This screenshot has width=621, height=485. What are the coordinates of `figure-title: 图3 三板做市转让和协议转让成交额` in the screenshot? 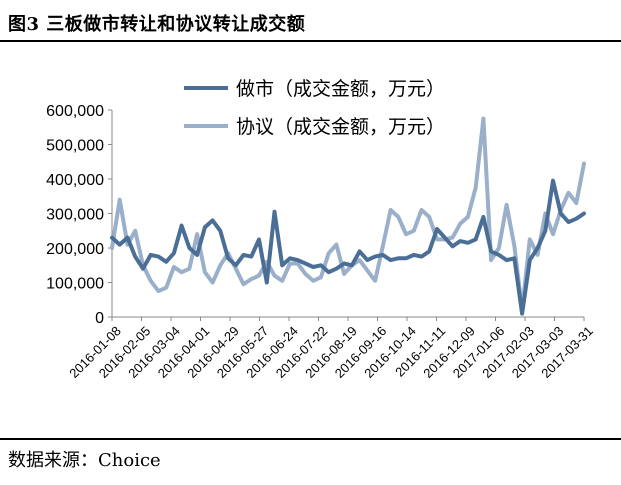 It's located at (157, 24).